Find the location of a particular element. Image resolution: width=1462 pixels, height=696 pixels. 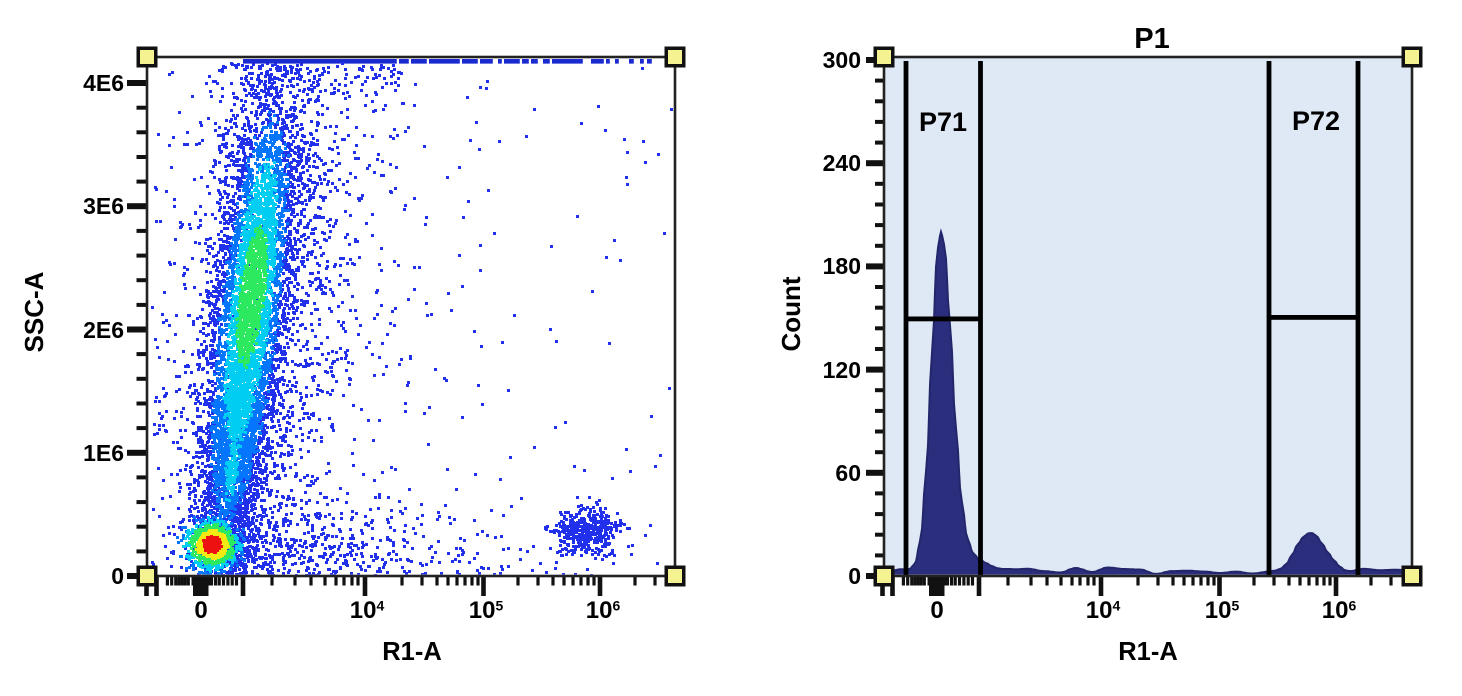

svg-text: 300 is located at coordinates (842, 60).